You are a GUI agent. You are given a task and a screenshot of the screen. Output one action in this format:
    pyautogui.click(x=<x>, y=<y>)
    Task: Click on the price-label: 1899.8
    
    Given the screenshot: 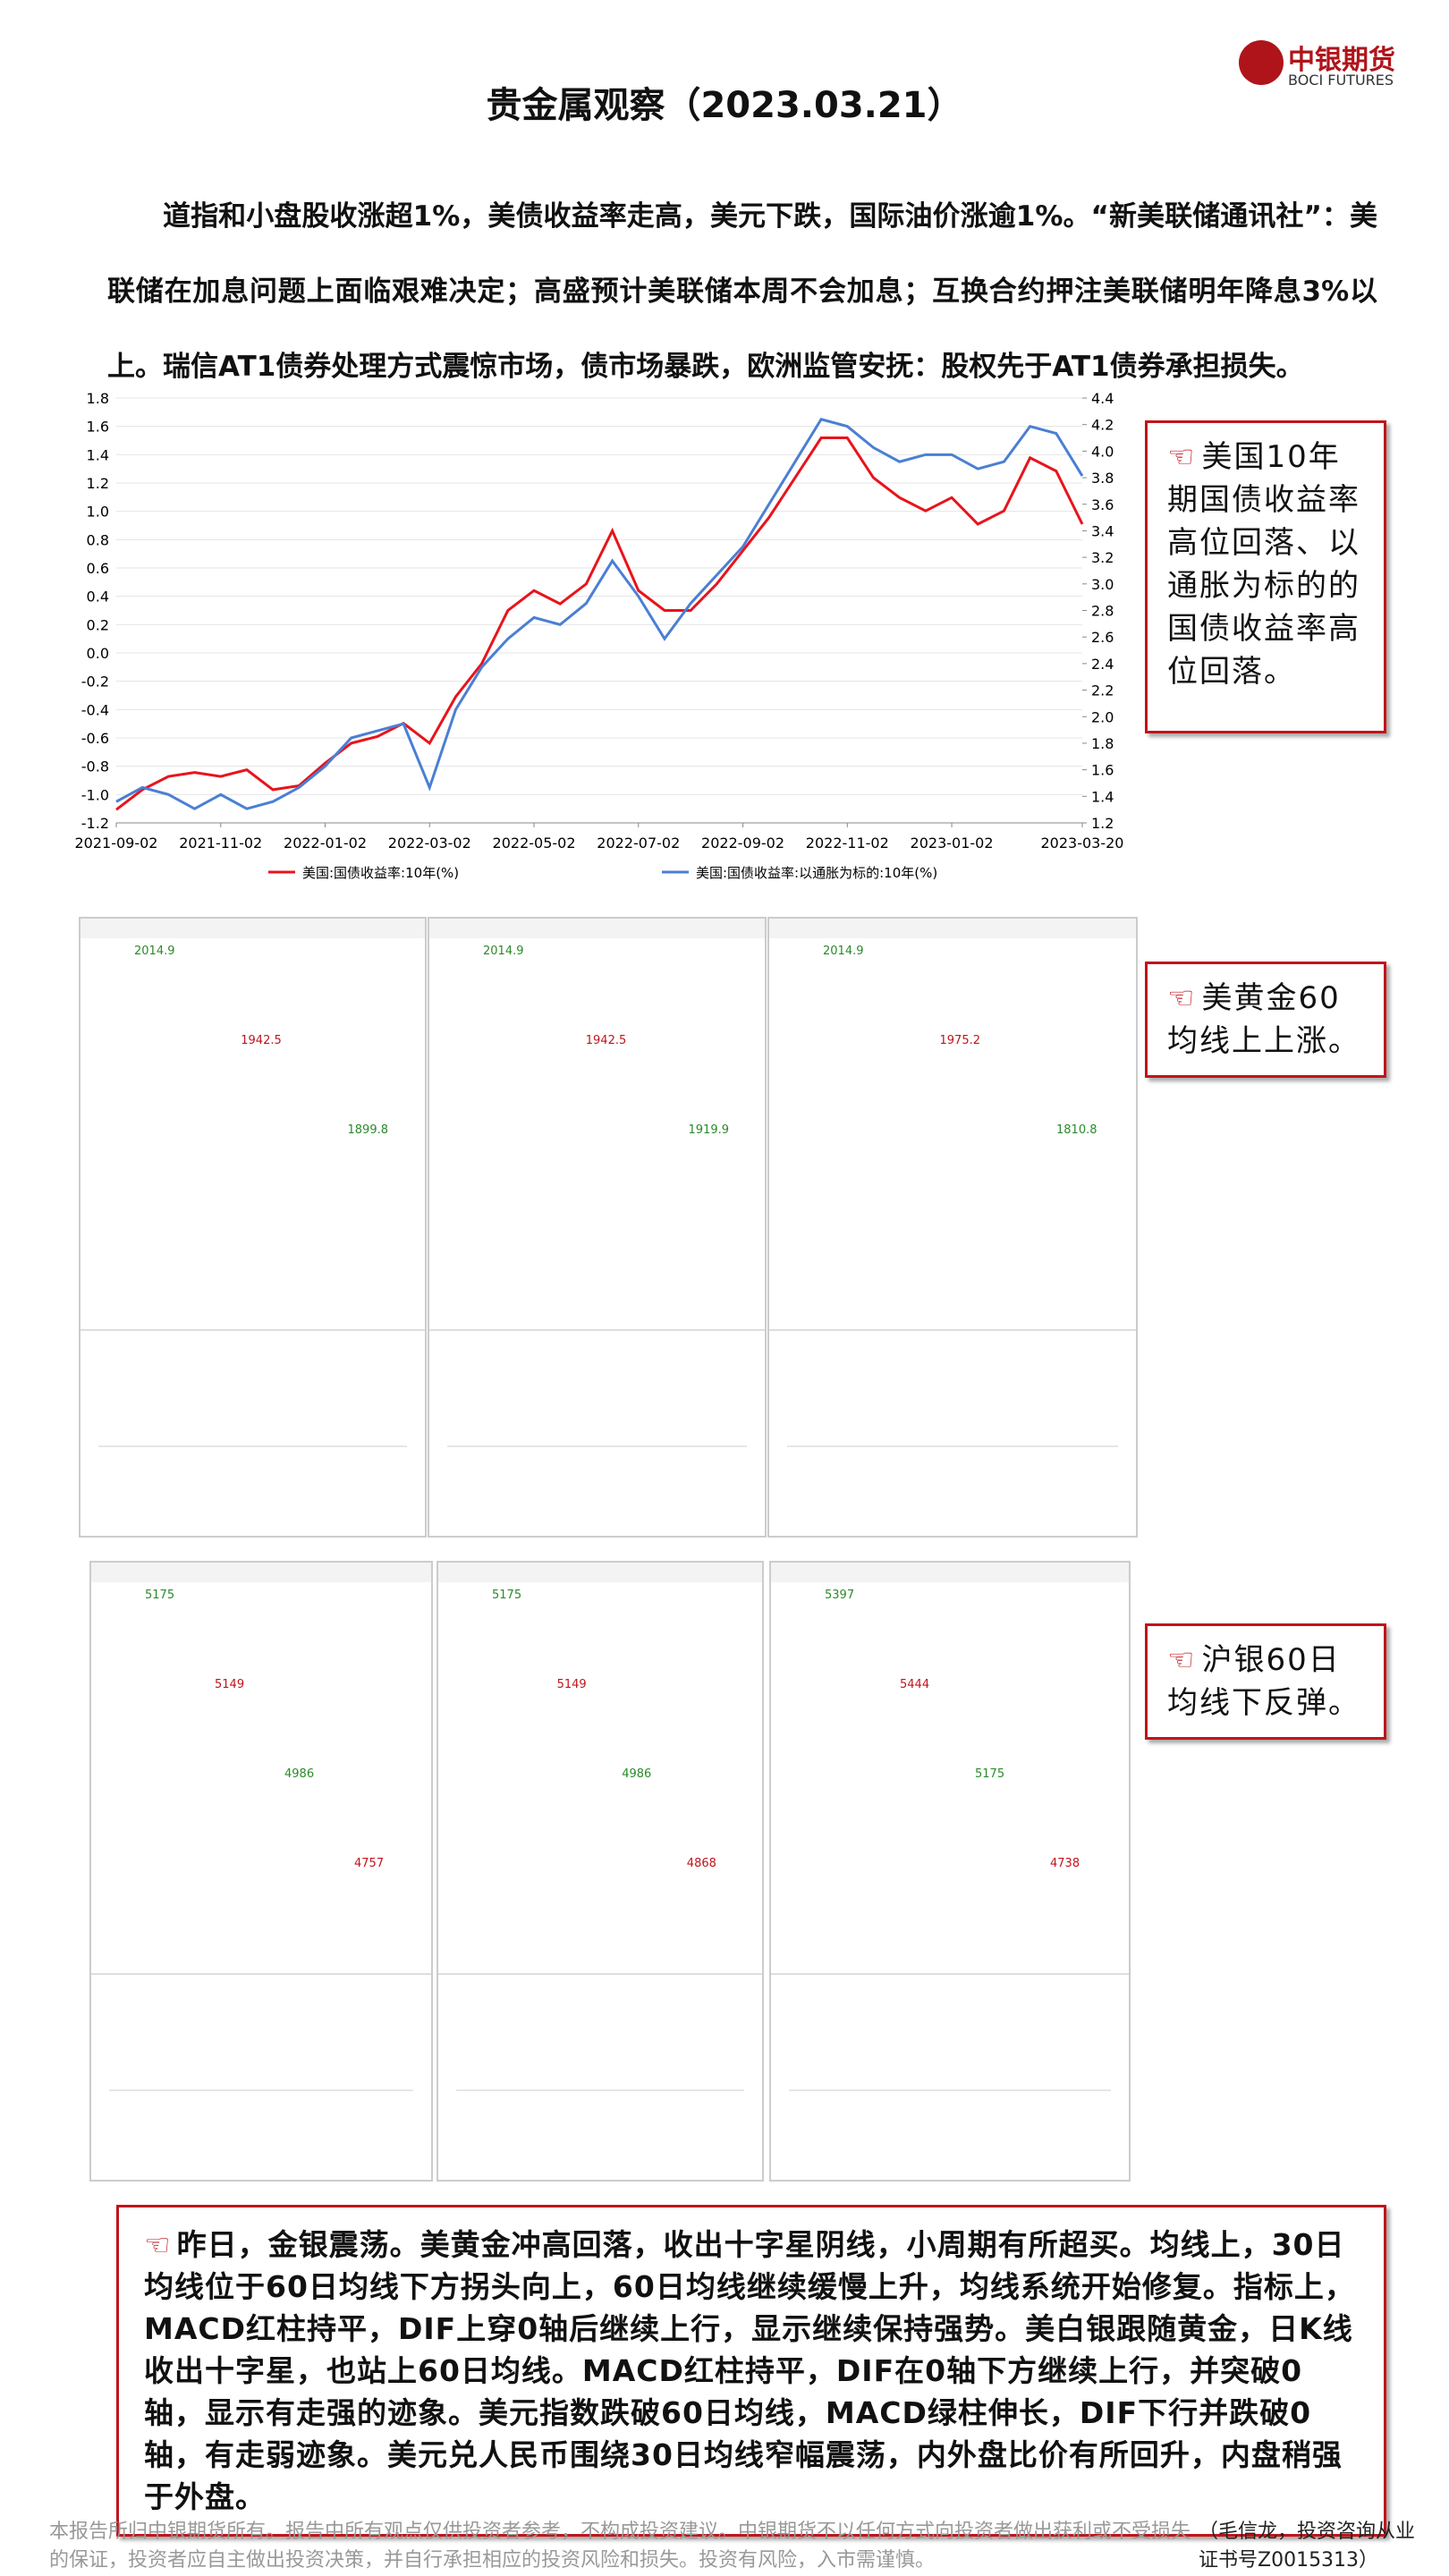 What is the action you would take?
    pyautogui.click(x=368, y=1130)
    